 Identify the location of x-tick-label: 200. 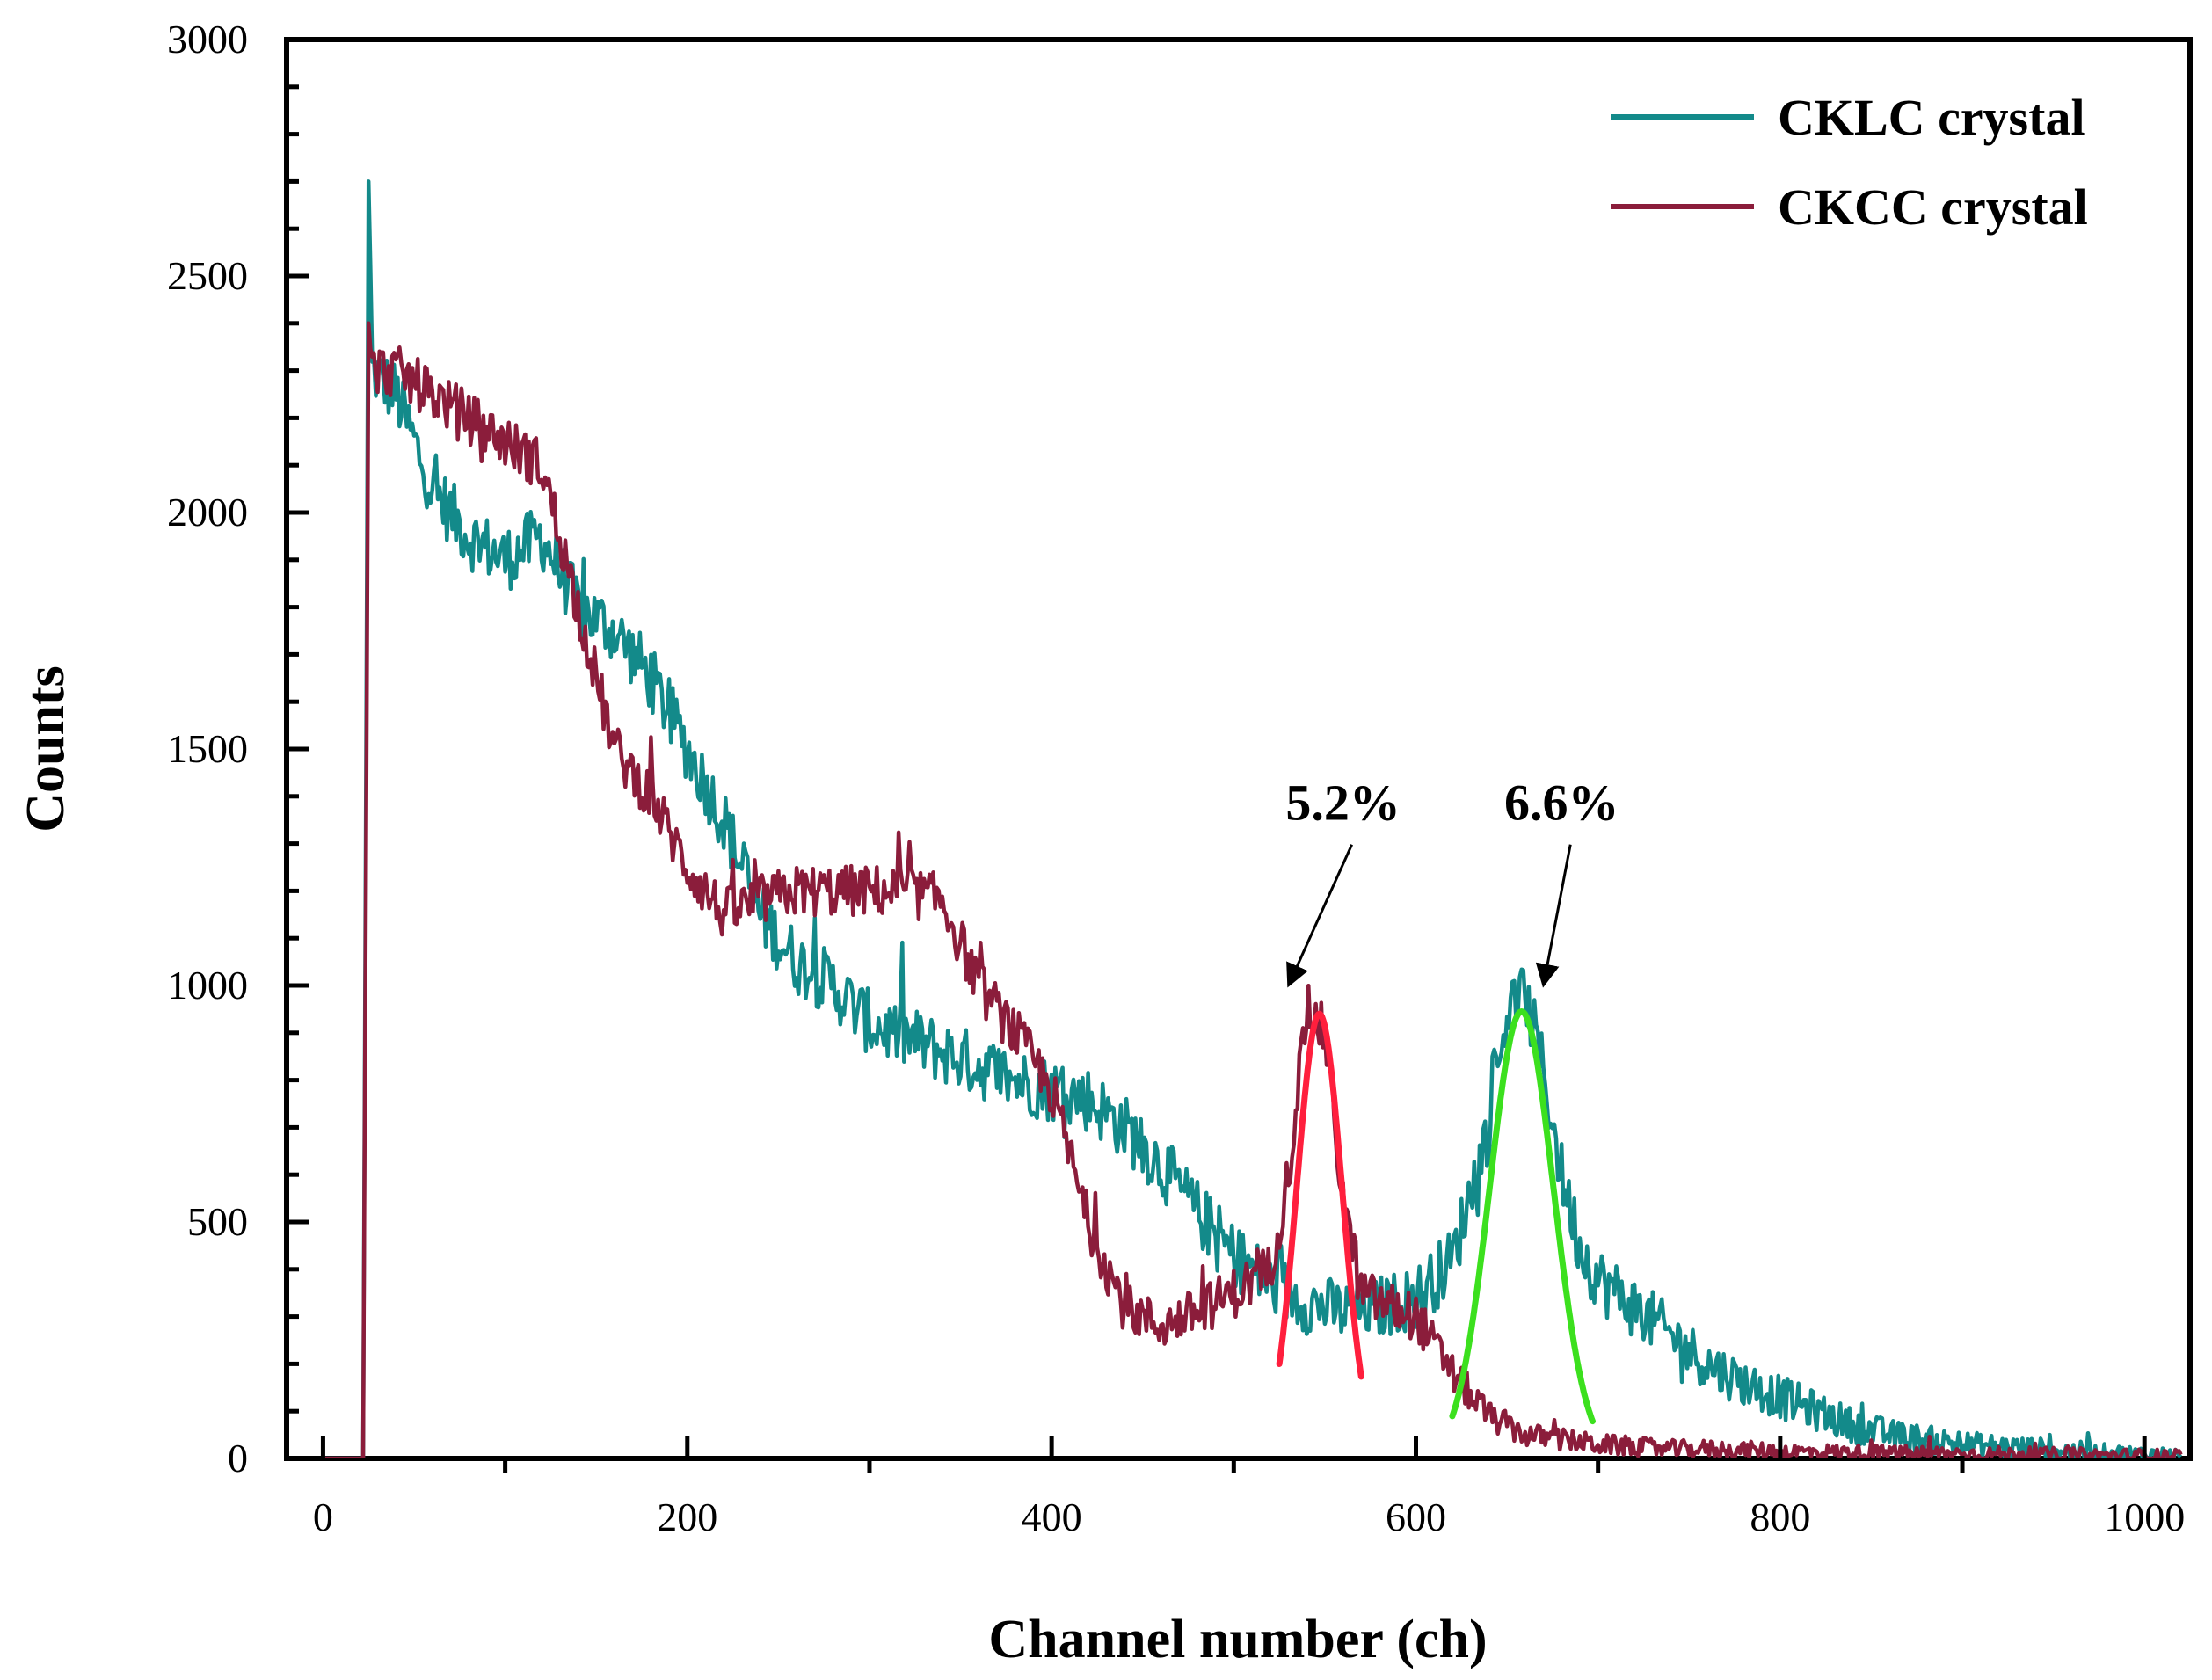
(687, 1517).